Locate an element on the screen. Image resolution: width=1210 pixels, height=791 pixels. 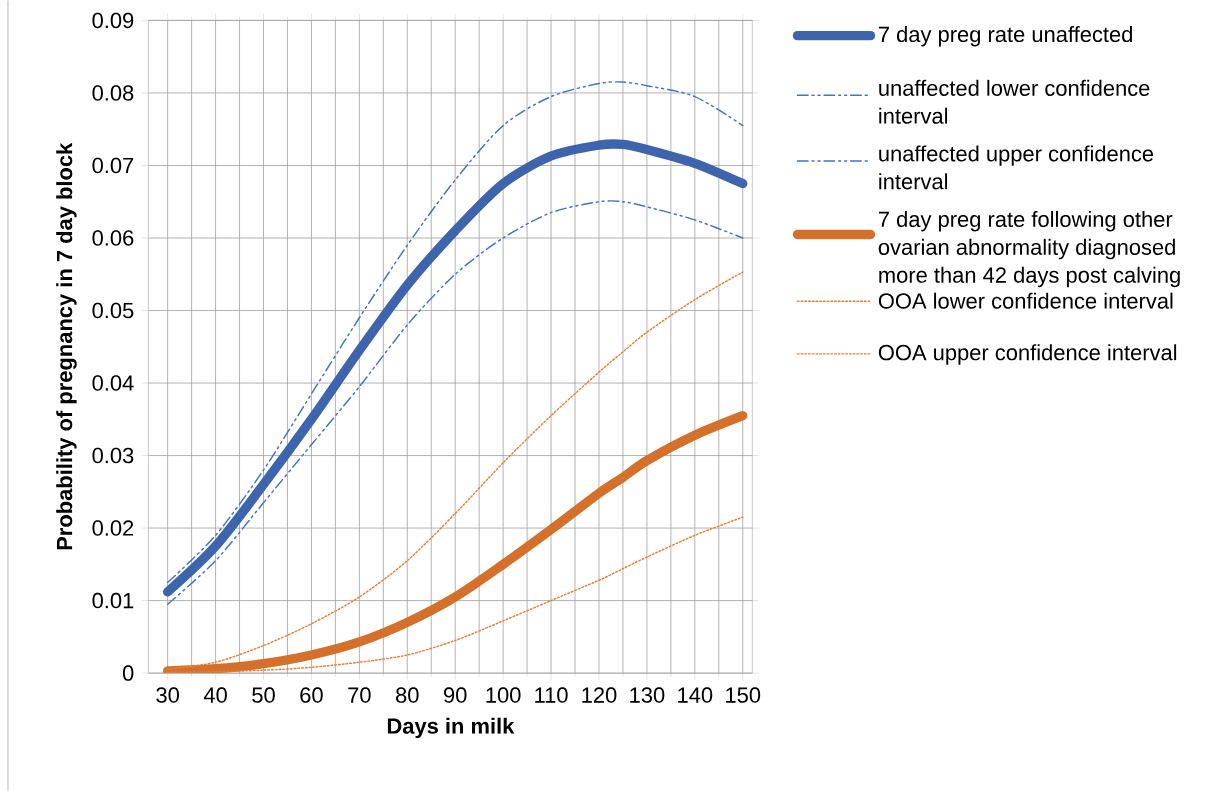
y-tick-label: 0.02 is located at coordinates (113, 528).